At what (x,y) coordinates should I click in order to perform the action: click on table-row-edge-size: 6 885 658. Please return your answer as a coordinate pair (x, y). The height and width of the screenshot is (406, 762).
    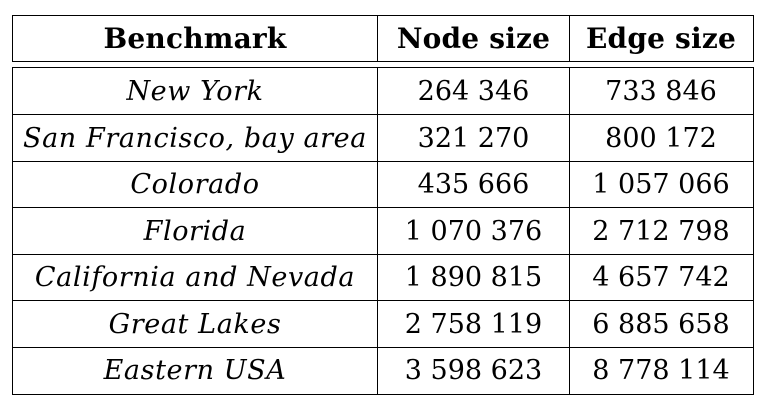
    Looking at the image, I should click on (661, 324).